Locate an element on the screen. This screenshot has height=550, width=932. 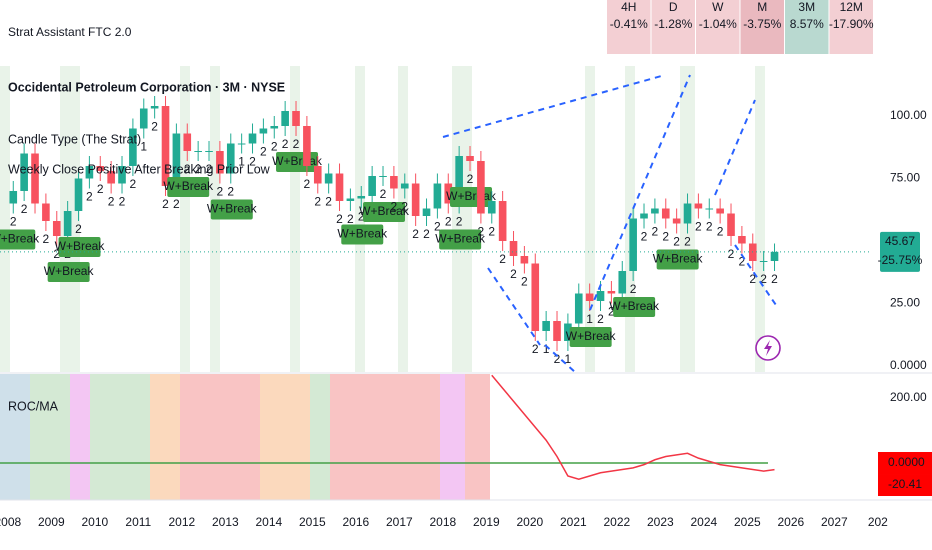
x-tick-label: 2022 is located at coordinates (616, 522).